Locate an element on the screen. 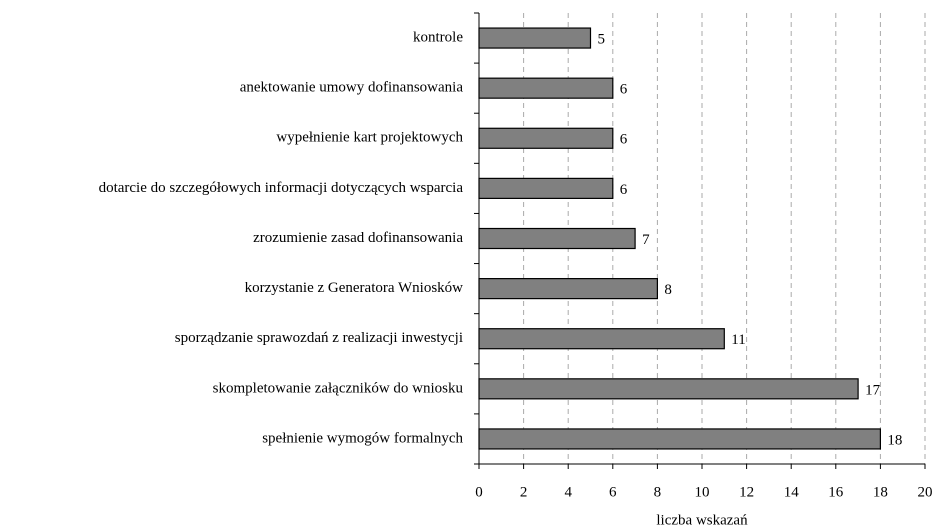 Image resolution: width=936 pixels, height=532 pixels. x-tick-label: 8 is located at coordinates (658, 492).